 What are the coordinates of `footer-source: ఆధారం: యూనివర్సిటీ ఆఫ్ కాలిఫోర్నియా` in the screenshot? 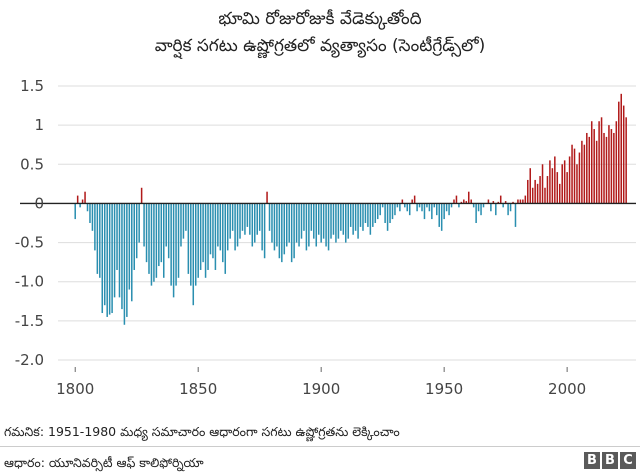 It's located at (104, 462).